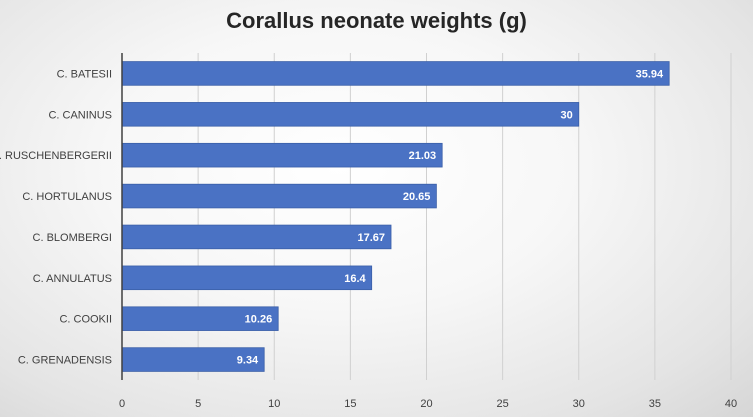 The image size is (753, 417). What do you see at coordinates (85, 320) in the screenshot?
I see `category-label: C. COOKII` at bounding box center [85, 320].